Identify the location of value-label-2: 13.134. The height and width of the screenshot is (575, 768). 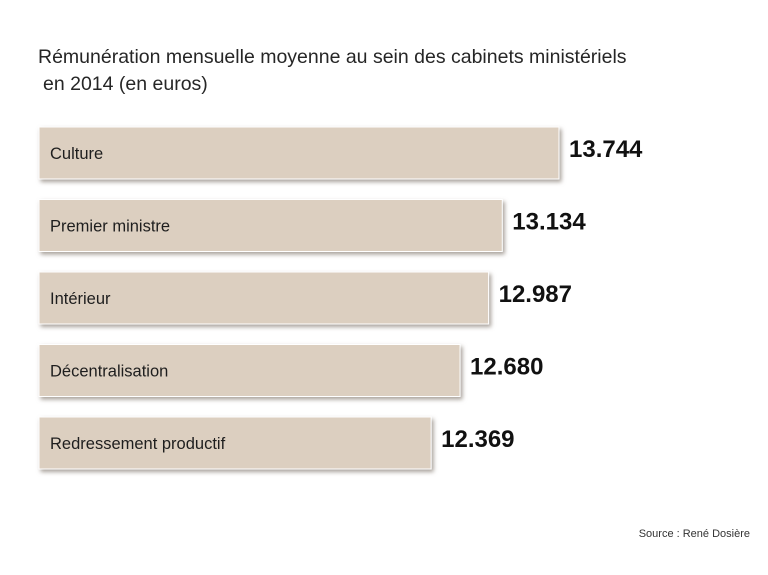
(549, 222).